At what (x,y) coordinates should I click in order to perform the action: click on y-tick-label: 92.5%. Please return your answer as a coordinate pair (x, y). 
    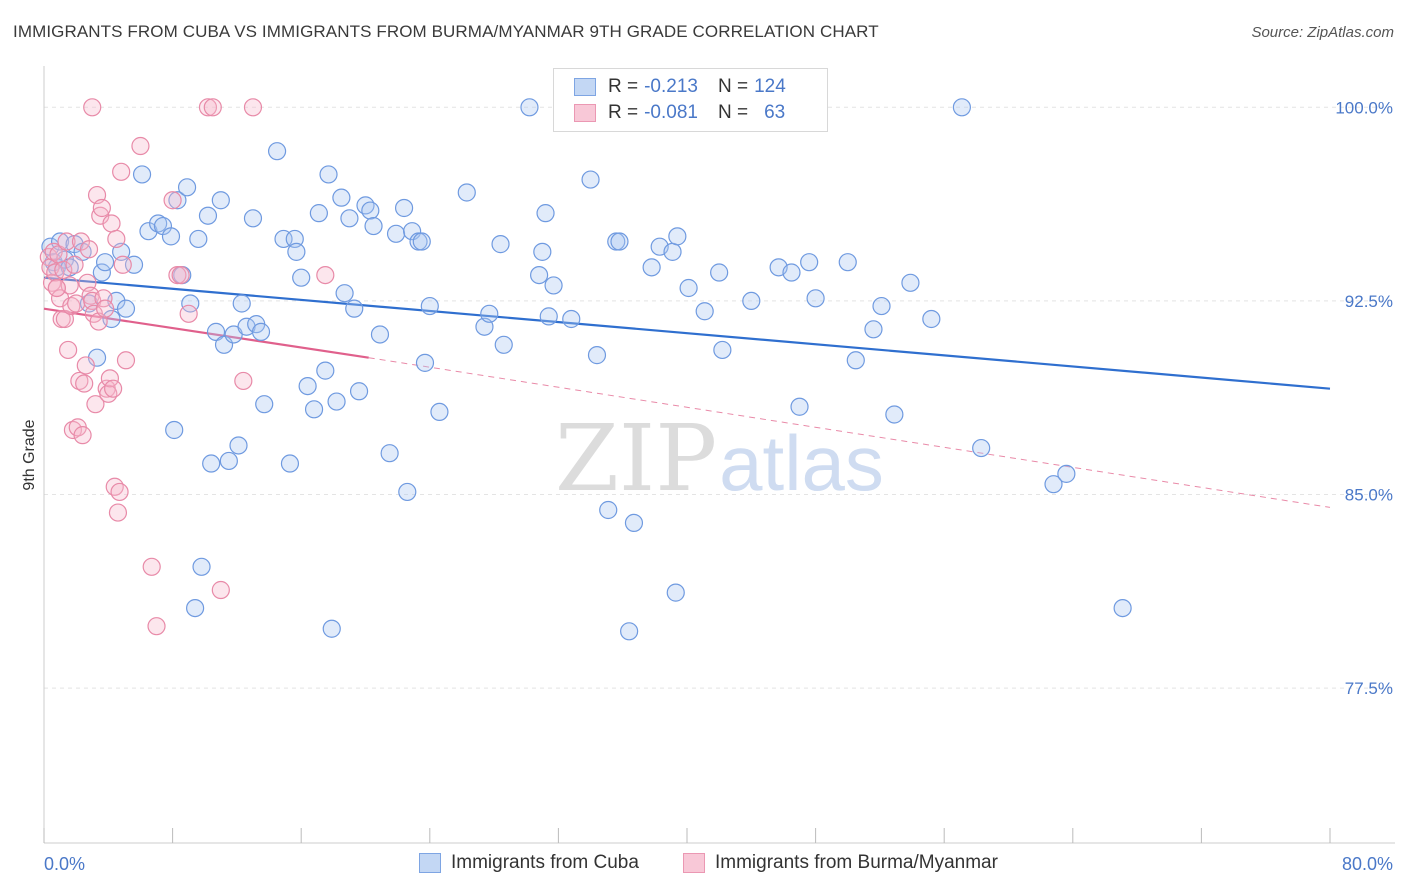
    Looking at the image, I should click on (1369, 301).